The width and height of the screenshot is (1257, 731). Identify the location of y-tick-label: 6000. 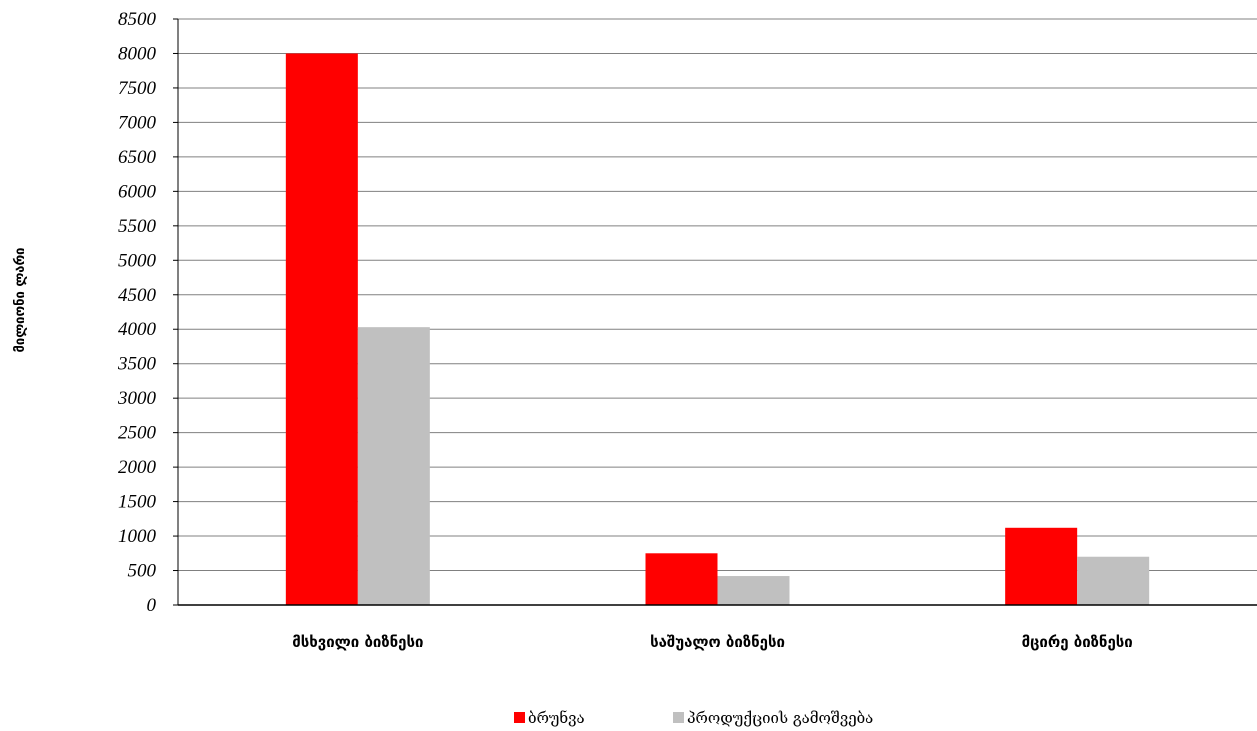
(137, 191).